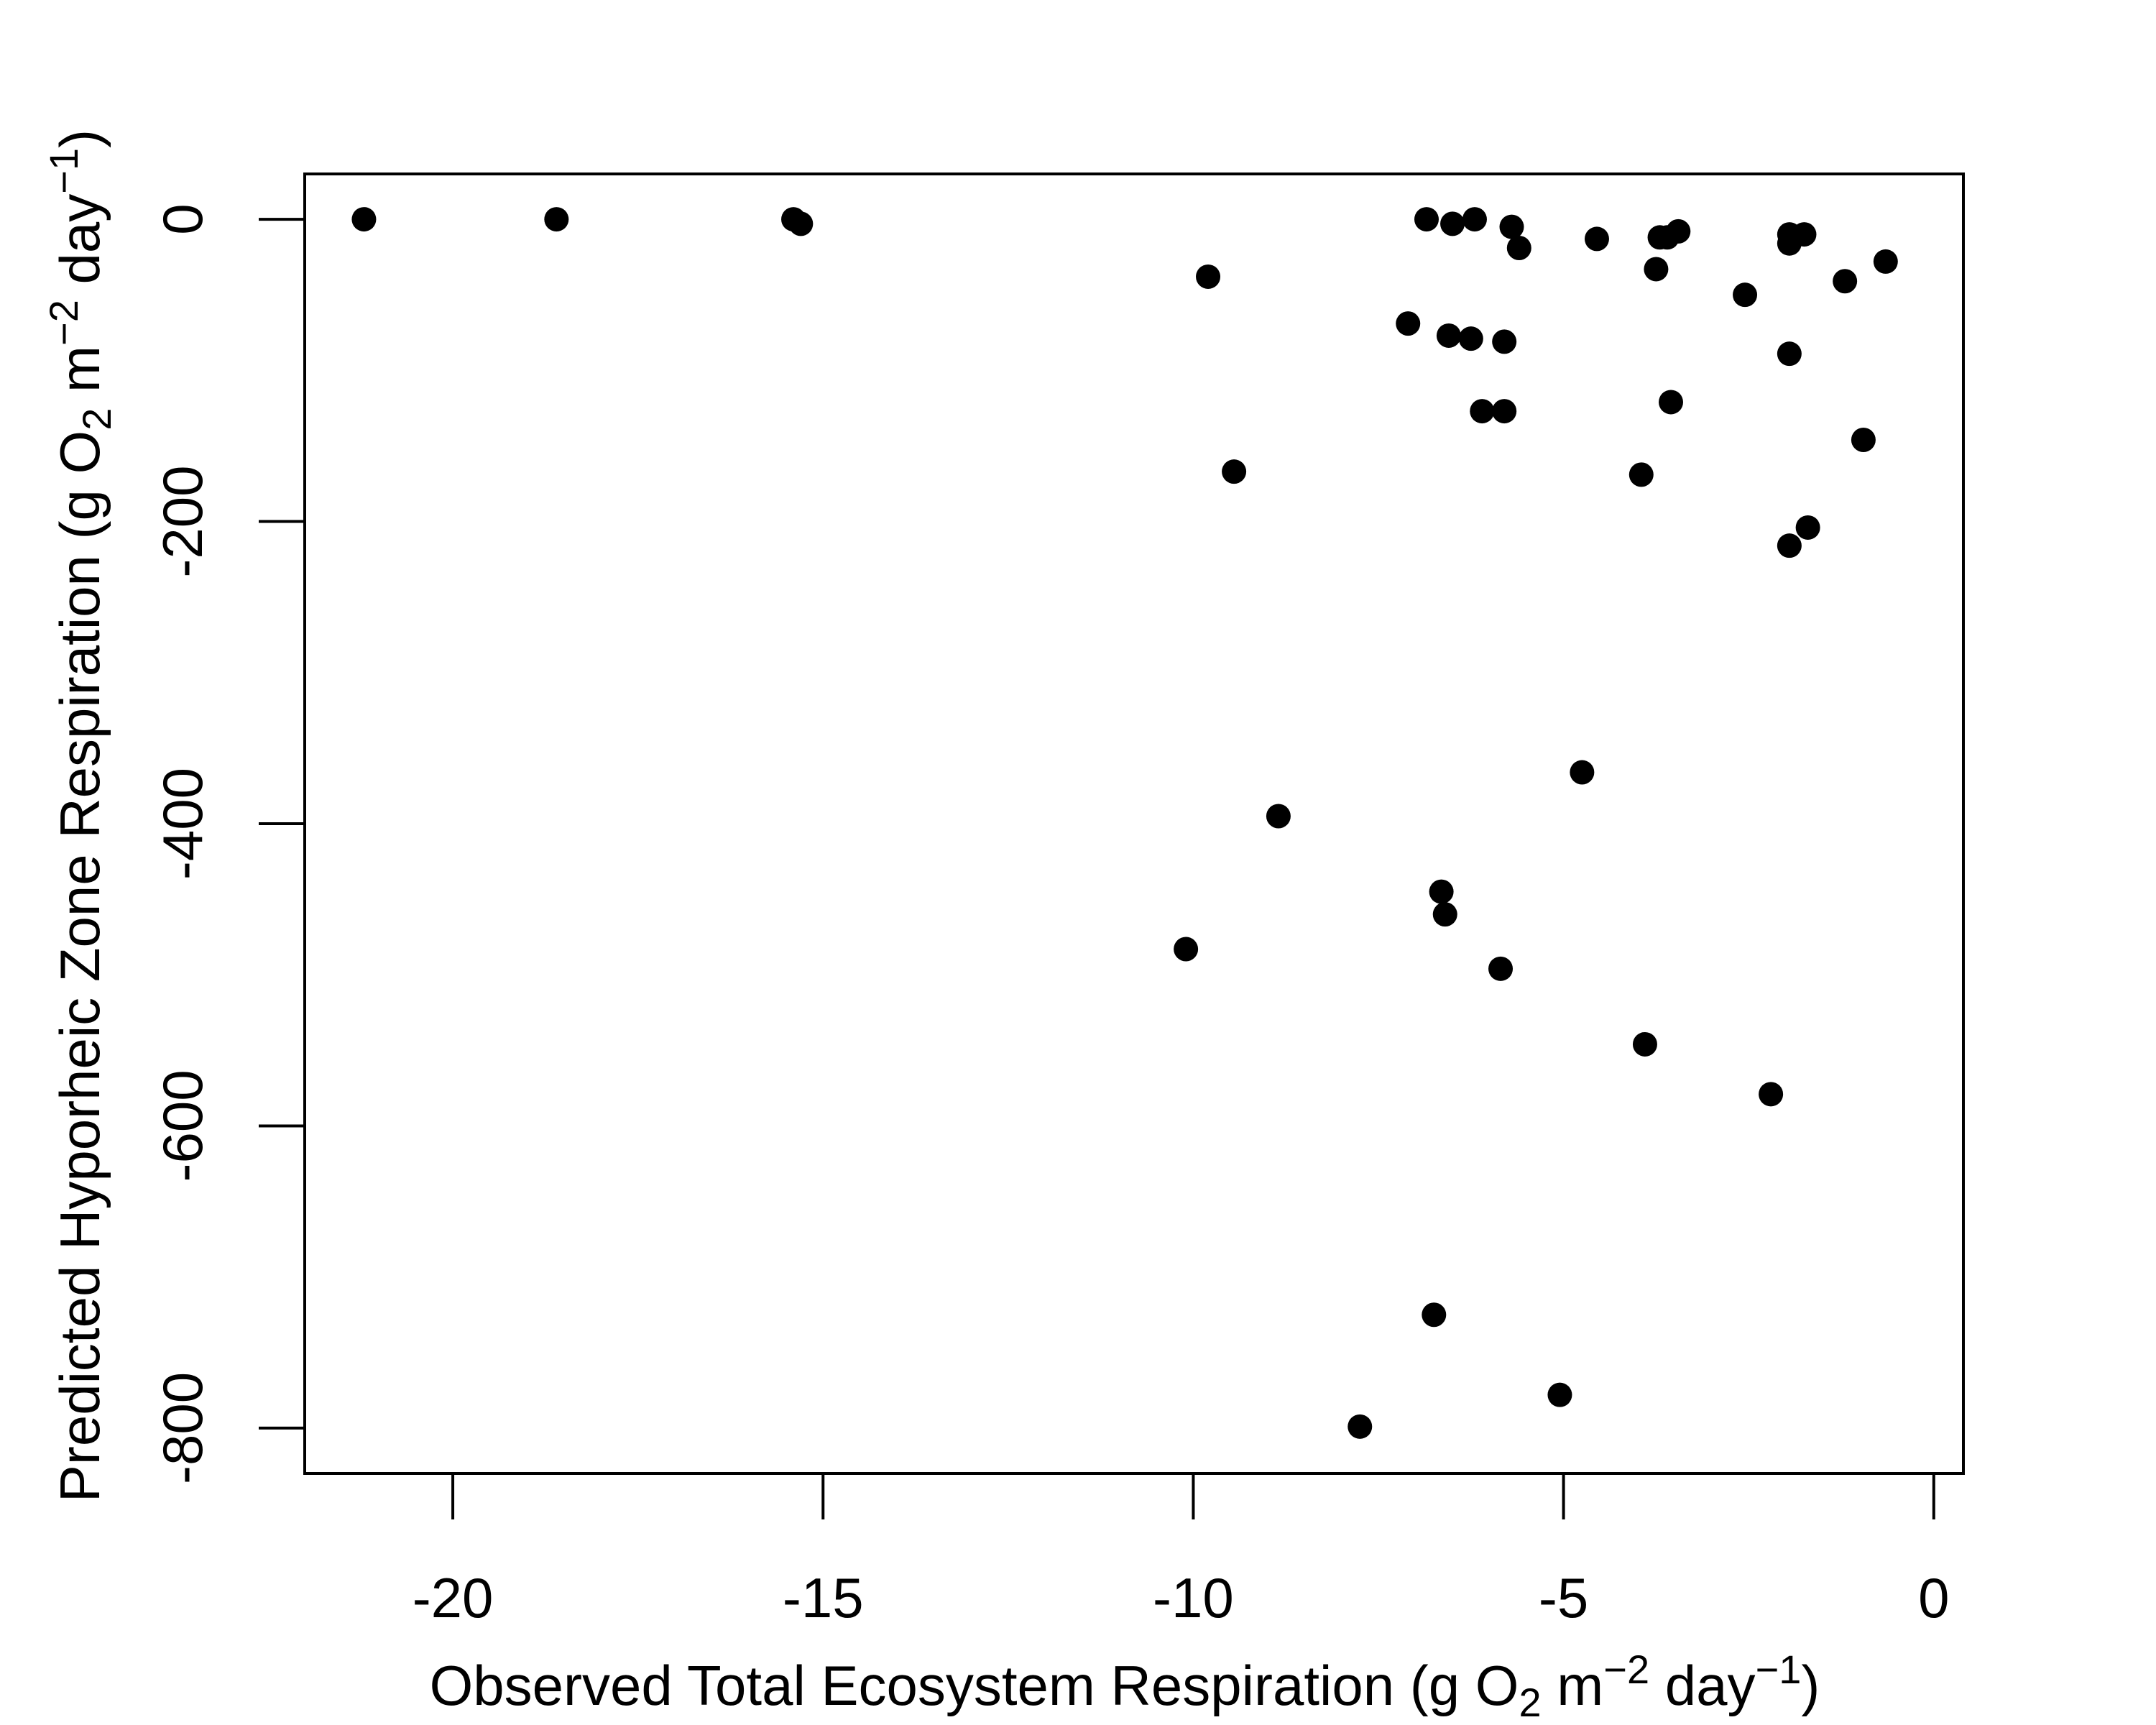 The height and width of the screenshot is (1725, 2156). What do you see at coordinates (1564, 1597) in the screenshot?
I see `x-tick-label: -5` at bounding box center [1564, 1597].